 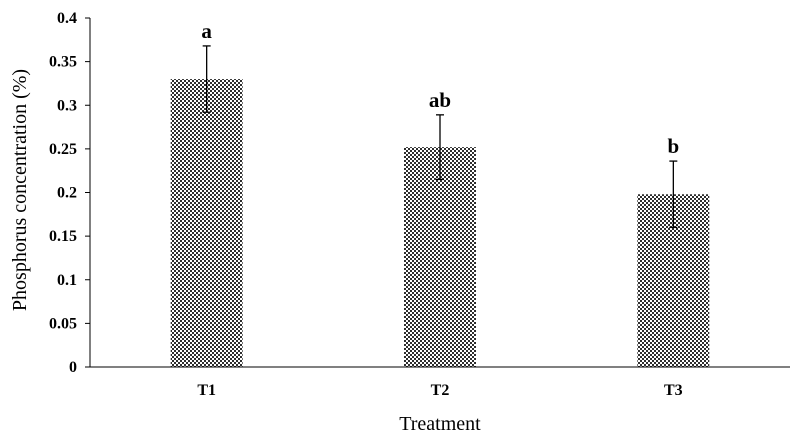 I want to click on bar-T1, so click(x=206, y=223).